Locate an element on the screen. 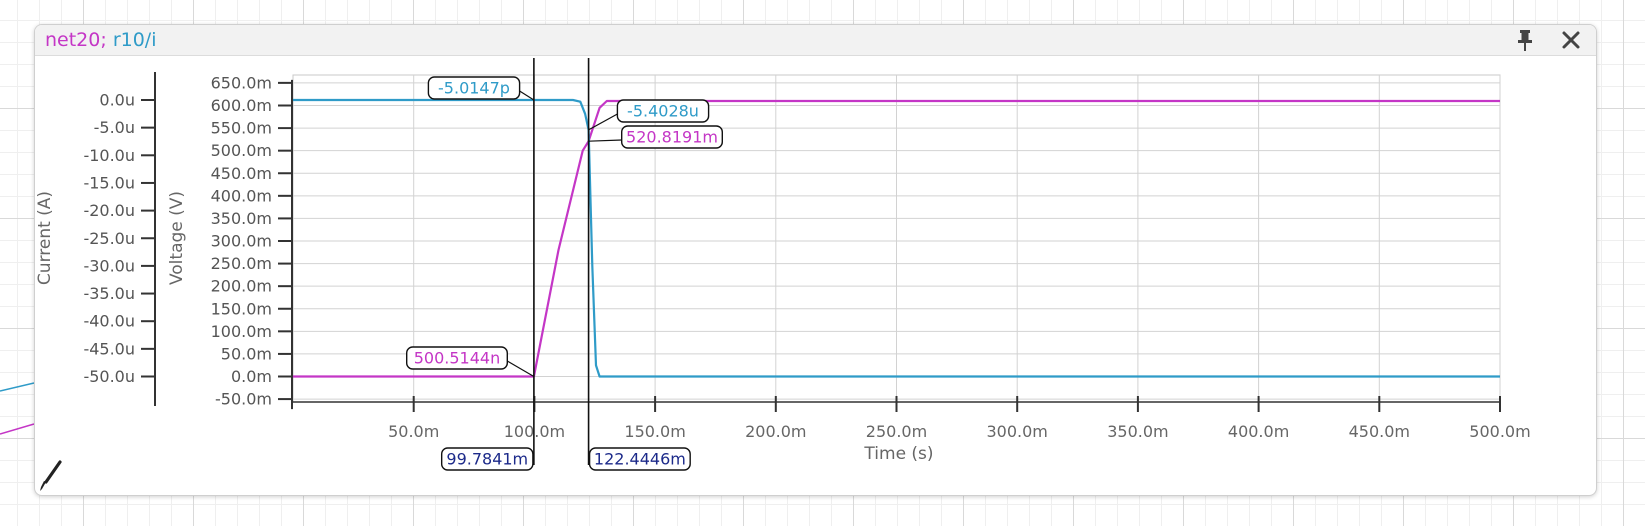  cursor-readout-1-box is located at coordinates (487, 459).